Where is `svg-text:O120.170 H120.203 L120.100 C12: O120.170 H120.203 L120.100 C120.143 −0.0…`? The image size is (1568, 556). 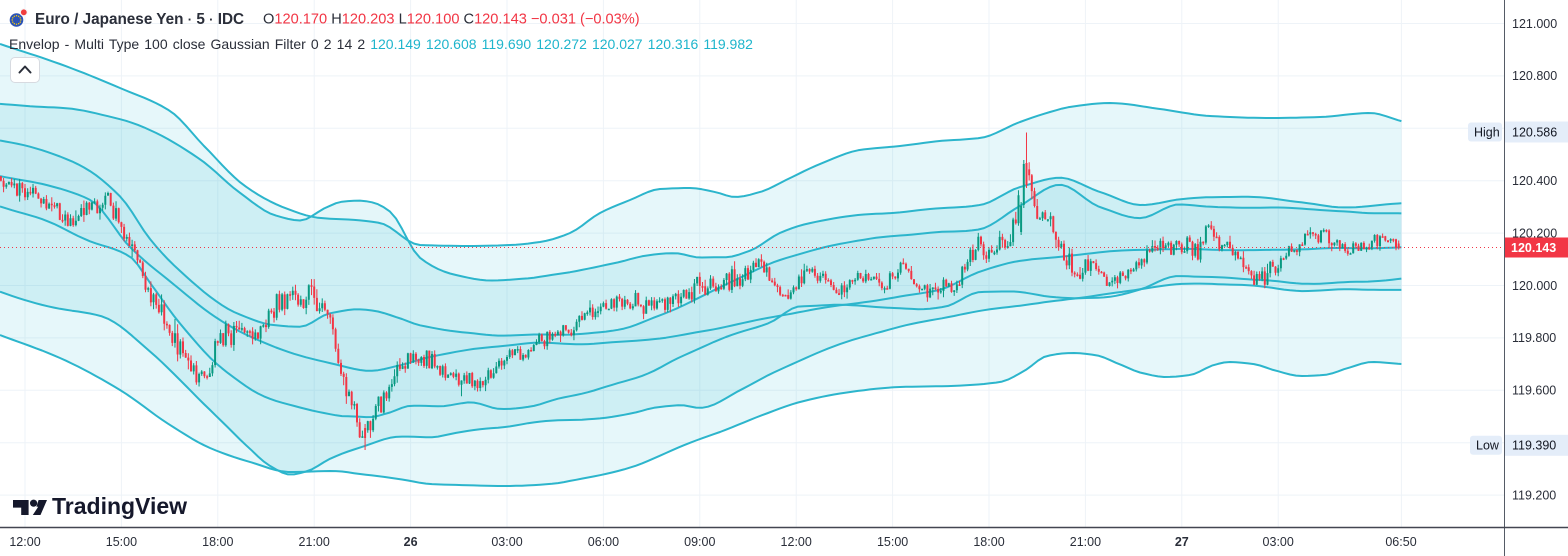
svg-text:O120.170 H120.203 L120.100 C12: O120.170 H120.203 L120.100 C120.143 −0.0… is located at coordinates (451, 20).